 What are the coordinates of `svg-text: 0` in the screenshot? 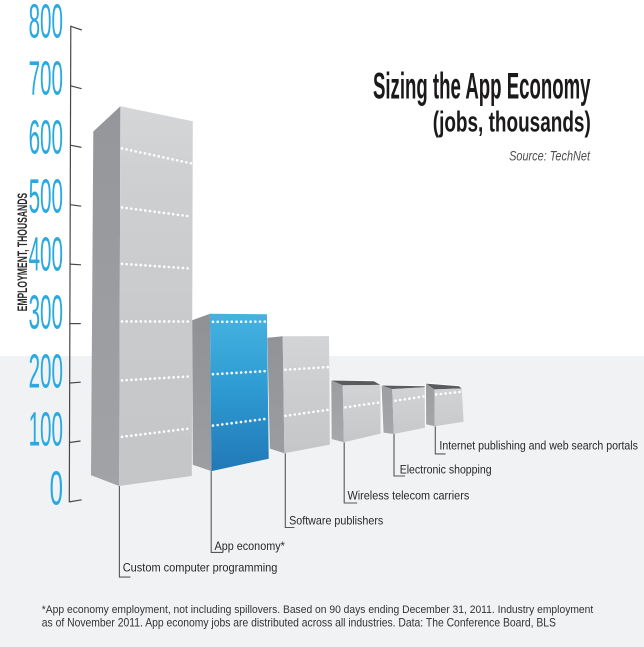 It's located at (56, 489).